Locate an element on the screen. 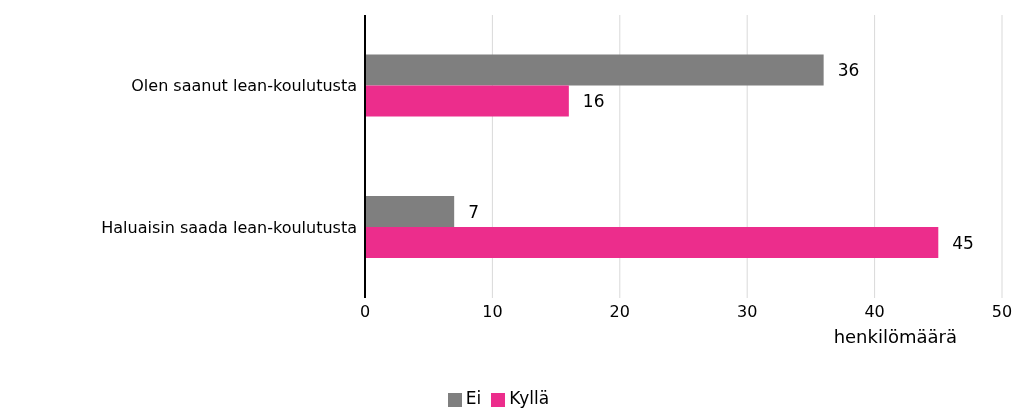  legend-label: Kyllä is located at coordinates (529, 398).